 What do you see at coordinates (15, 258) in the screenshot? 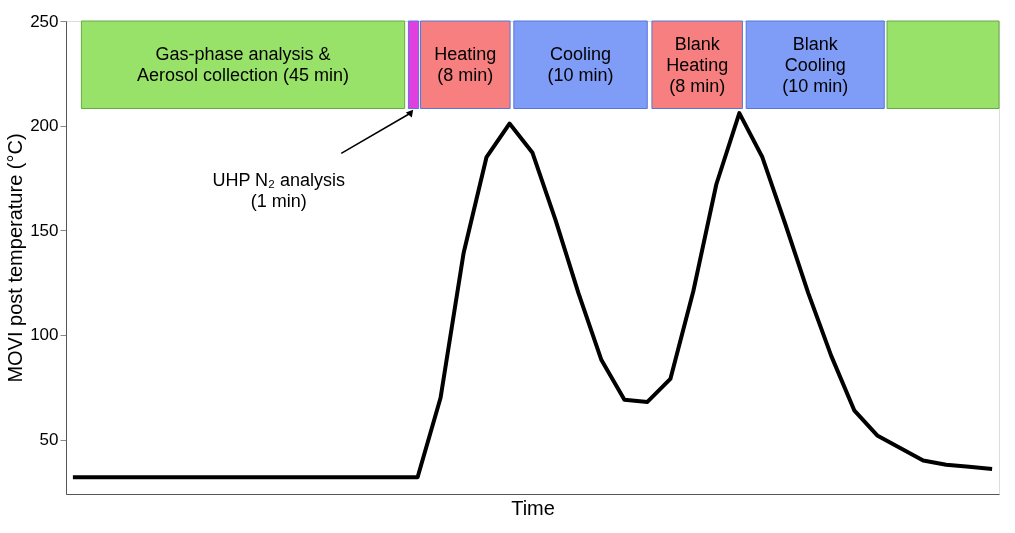
I see `y-axis-title: MOVI post temperature (°C)` at bounding box center [15, 258].